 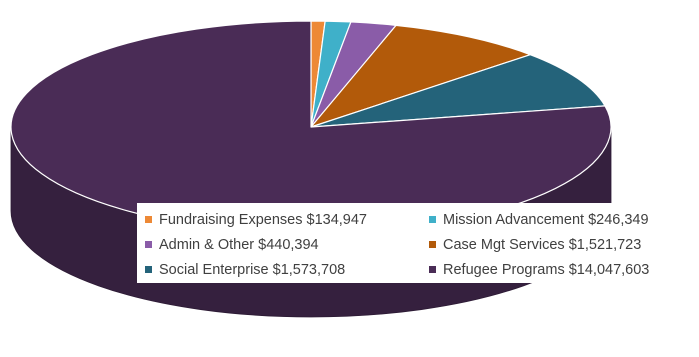 I want to click on legend-item-admin: Admin & Other $440,394, so click(x=287, y=245).